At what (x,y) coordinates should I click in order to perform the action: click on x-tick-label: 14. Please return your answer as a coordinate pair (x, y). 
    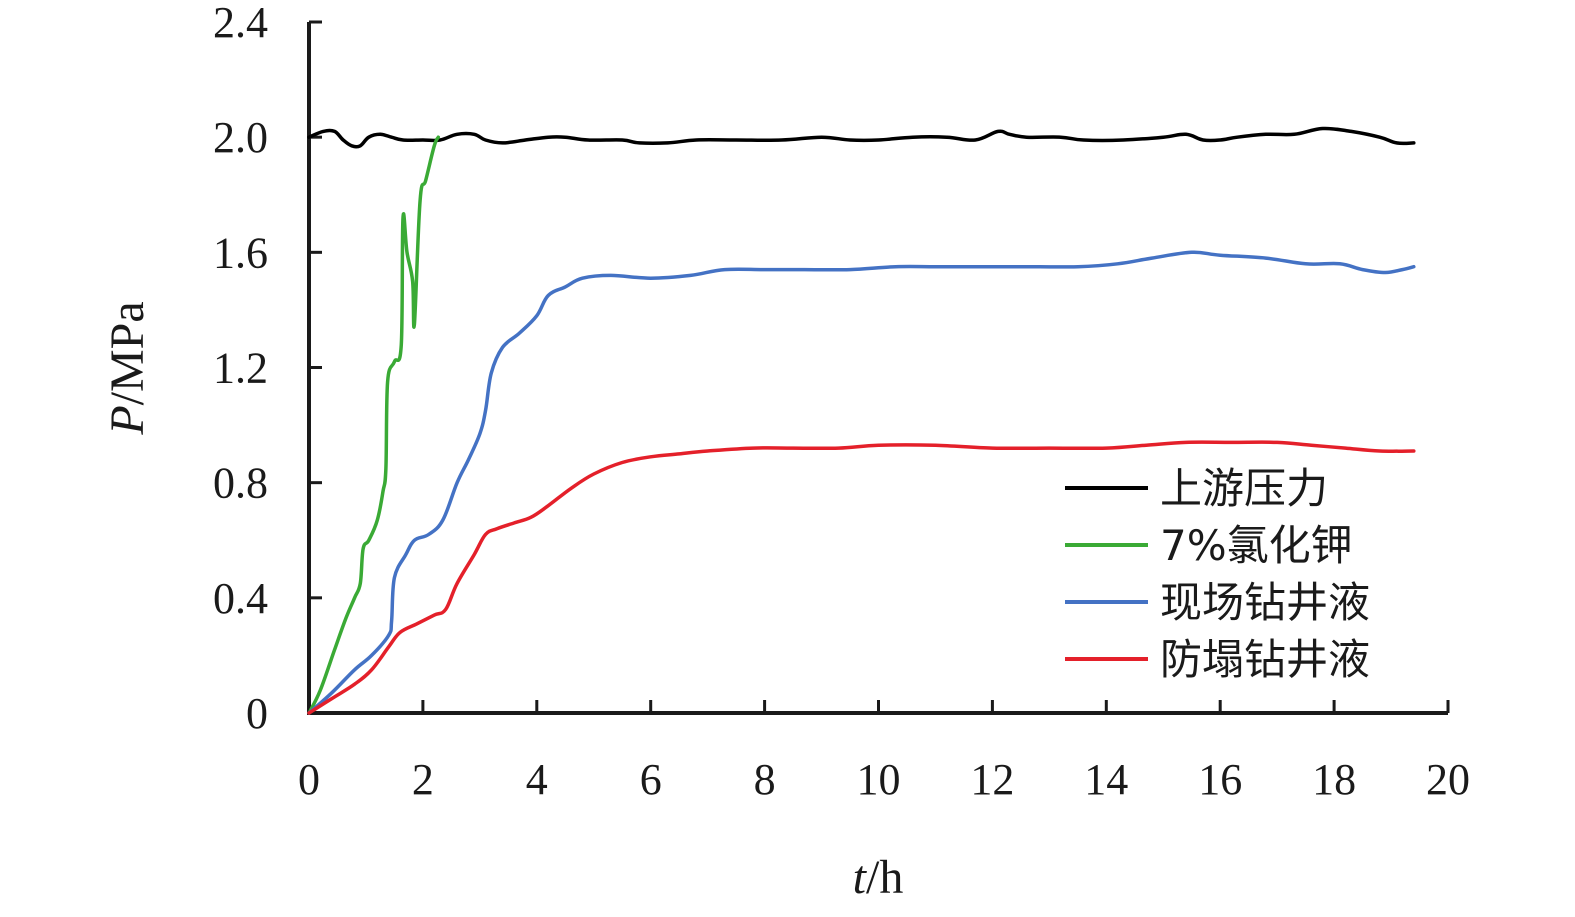
    Looking at the image, I should click on (1106, 779).